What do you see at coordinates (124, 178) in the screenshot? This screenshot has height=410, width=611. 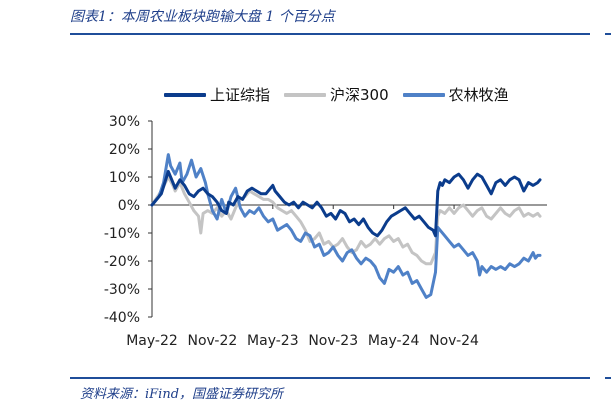 I see `y-tick-label: 10%` at bounding box center [124, 178].